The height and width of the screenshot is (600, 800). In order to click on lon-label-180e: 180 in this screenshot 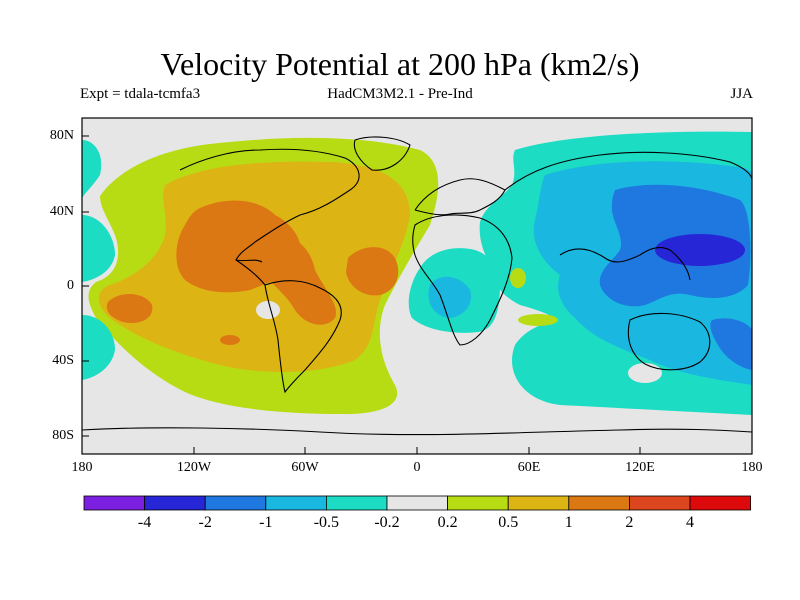, I will do `click(752, 467)`.